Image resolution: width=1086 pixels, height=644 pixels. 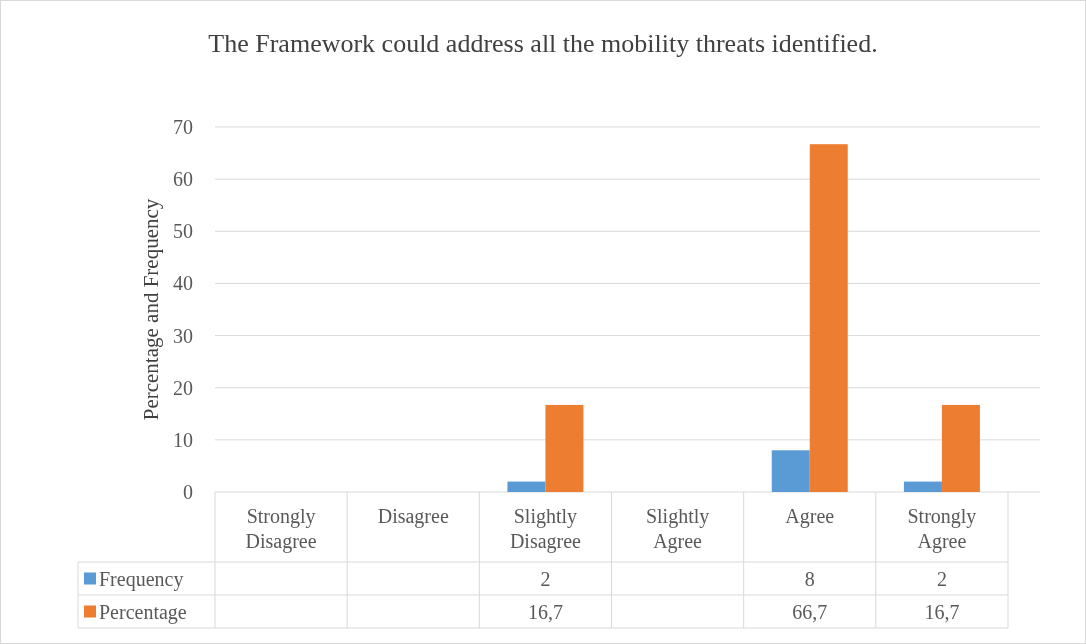 I want to click on y-tick-label: 50, so click(x=183, y=231).